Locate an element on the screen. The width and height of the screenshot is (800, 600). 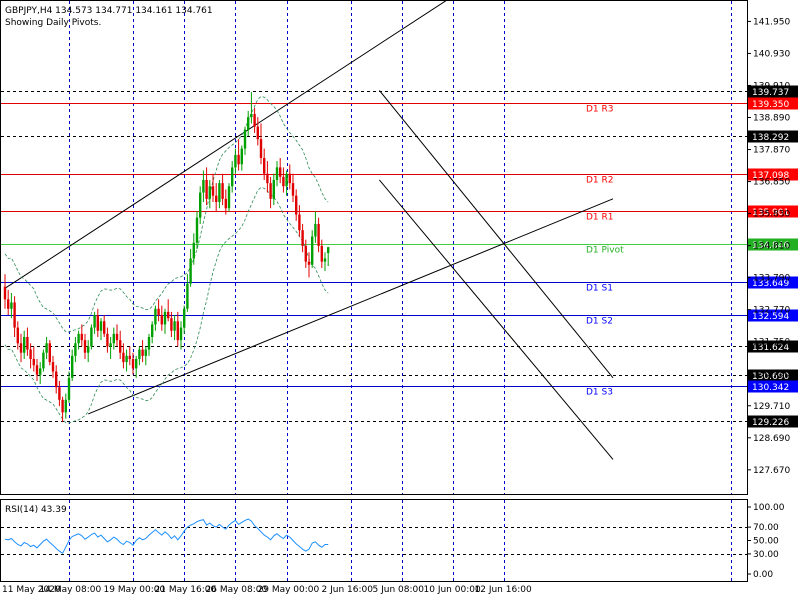
time-axis-label: 19 May 00:00 is located at coordinates (135, 590).